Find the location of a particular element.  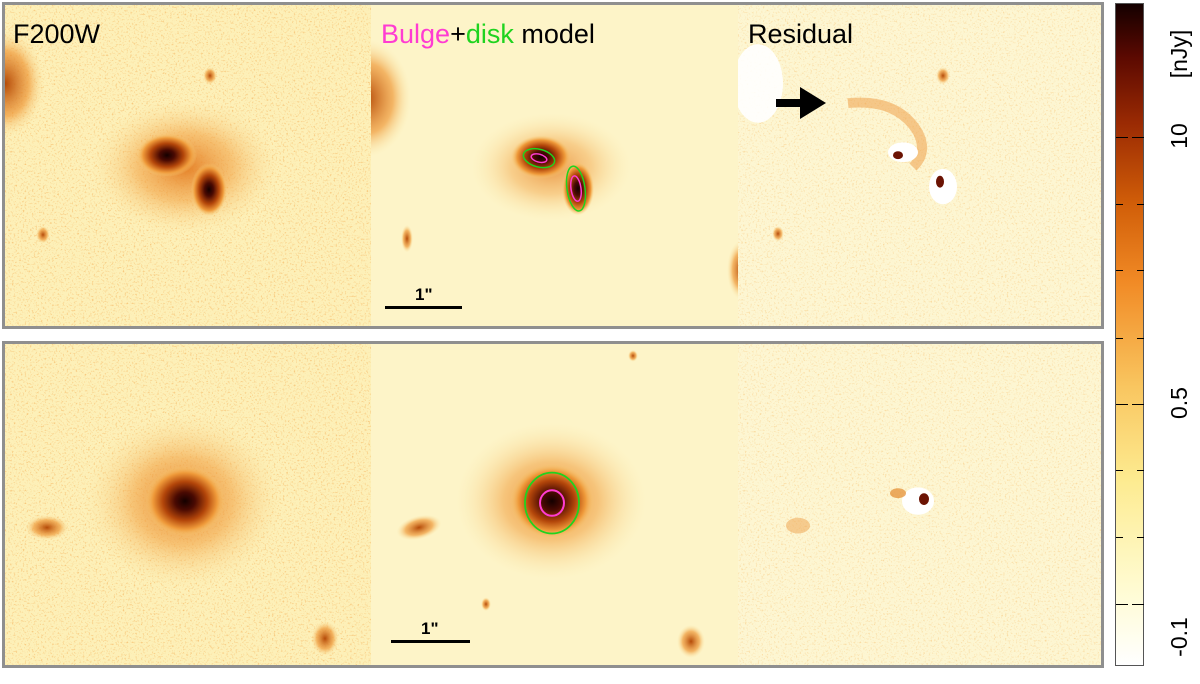

scale-label-bottom: 1" is located at coordinates (430, 628).